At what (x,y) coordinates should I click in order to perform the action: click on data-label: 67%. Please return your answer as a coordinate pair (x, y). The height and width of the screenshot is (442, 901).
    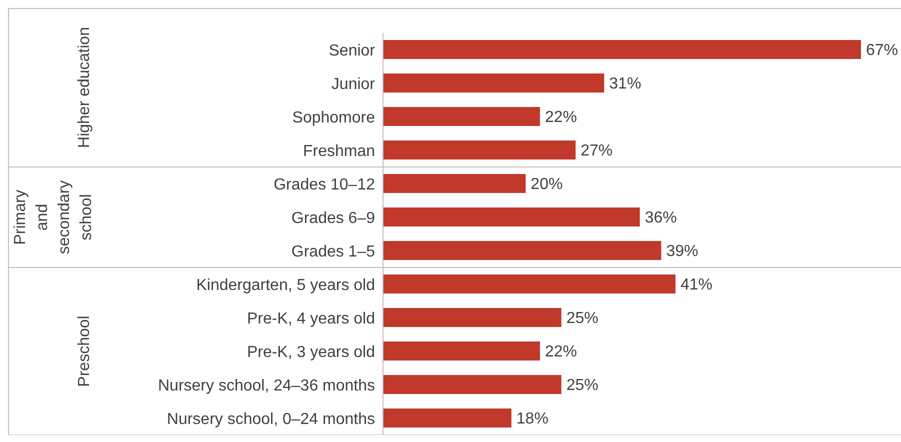
    Looking at the image, I should click on (882, 51).